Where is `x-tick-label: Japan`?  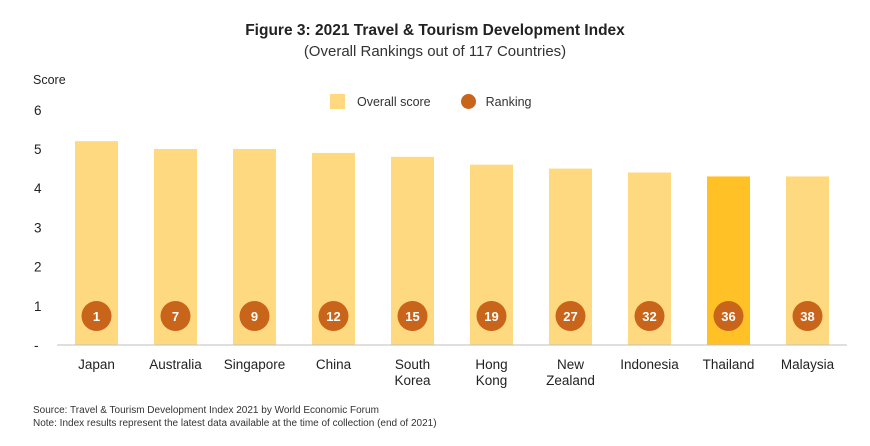 x-tick-label: Japan is located at coordinates (96, 364).